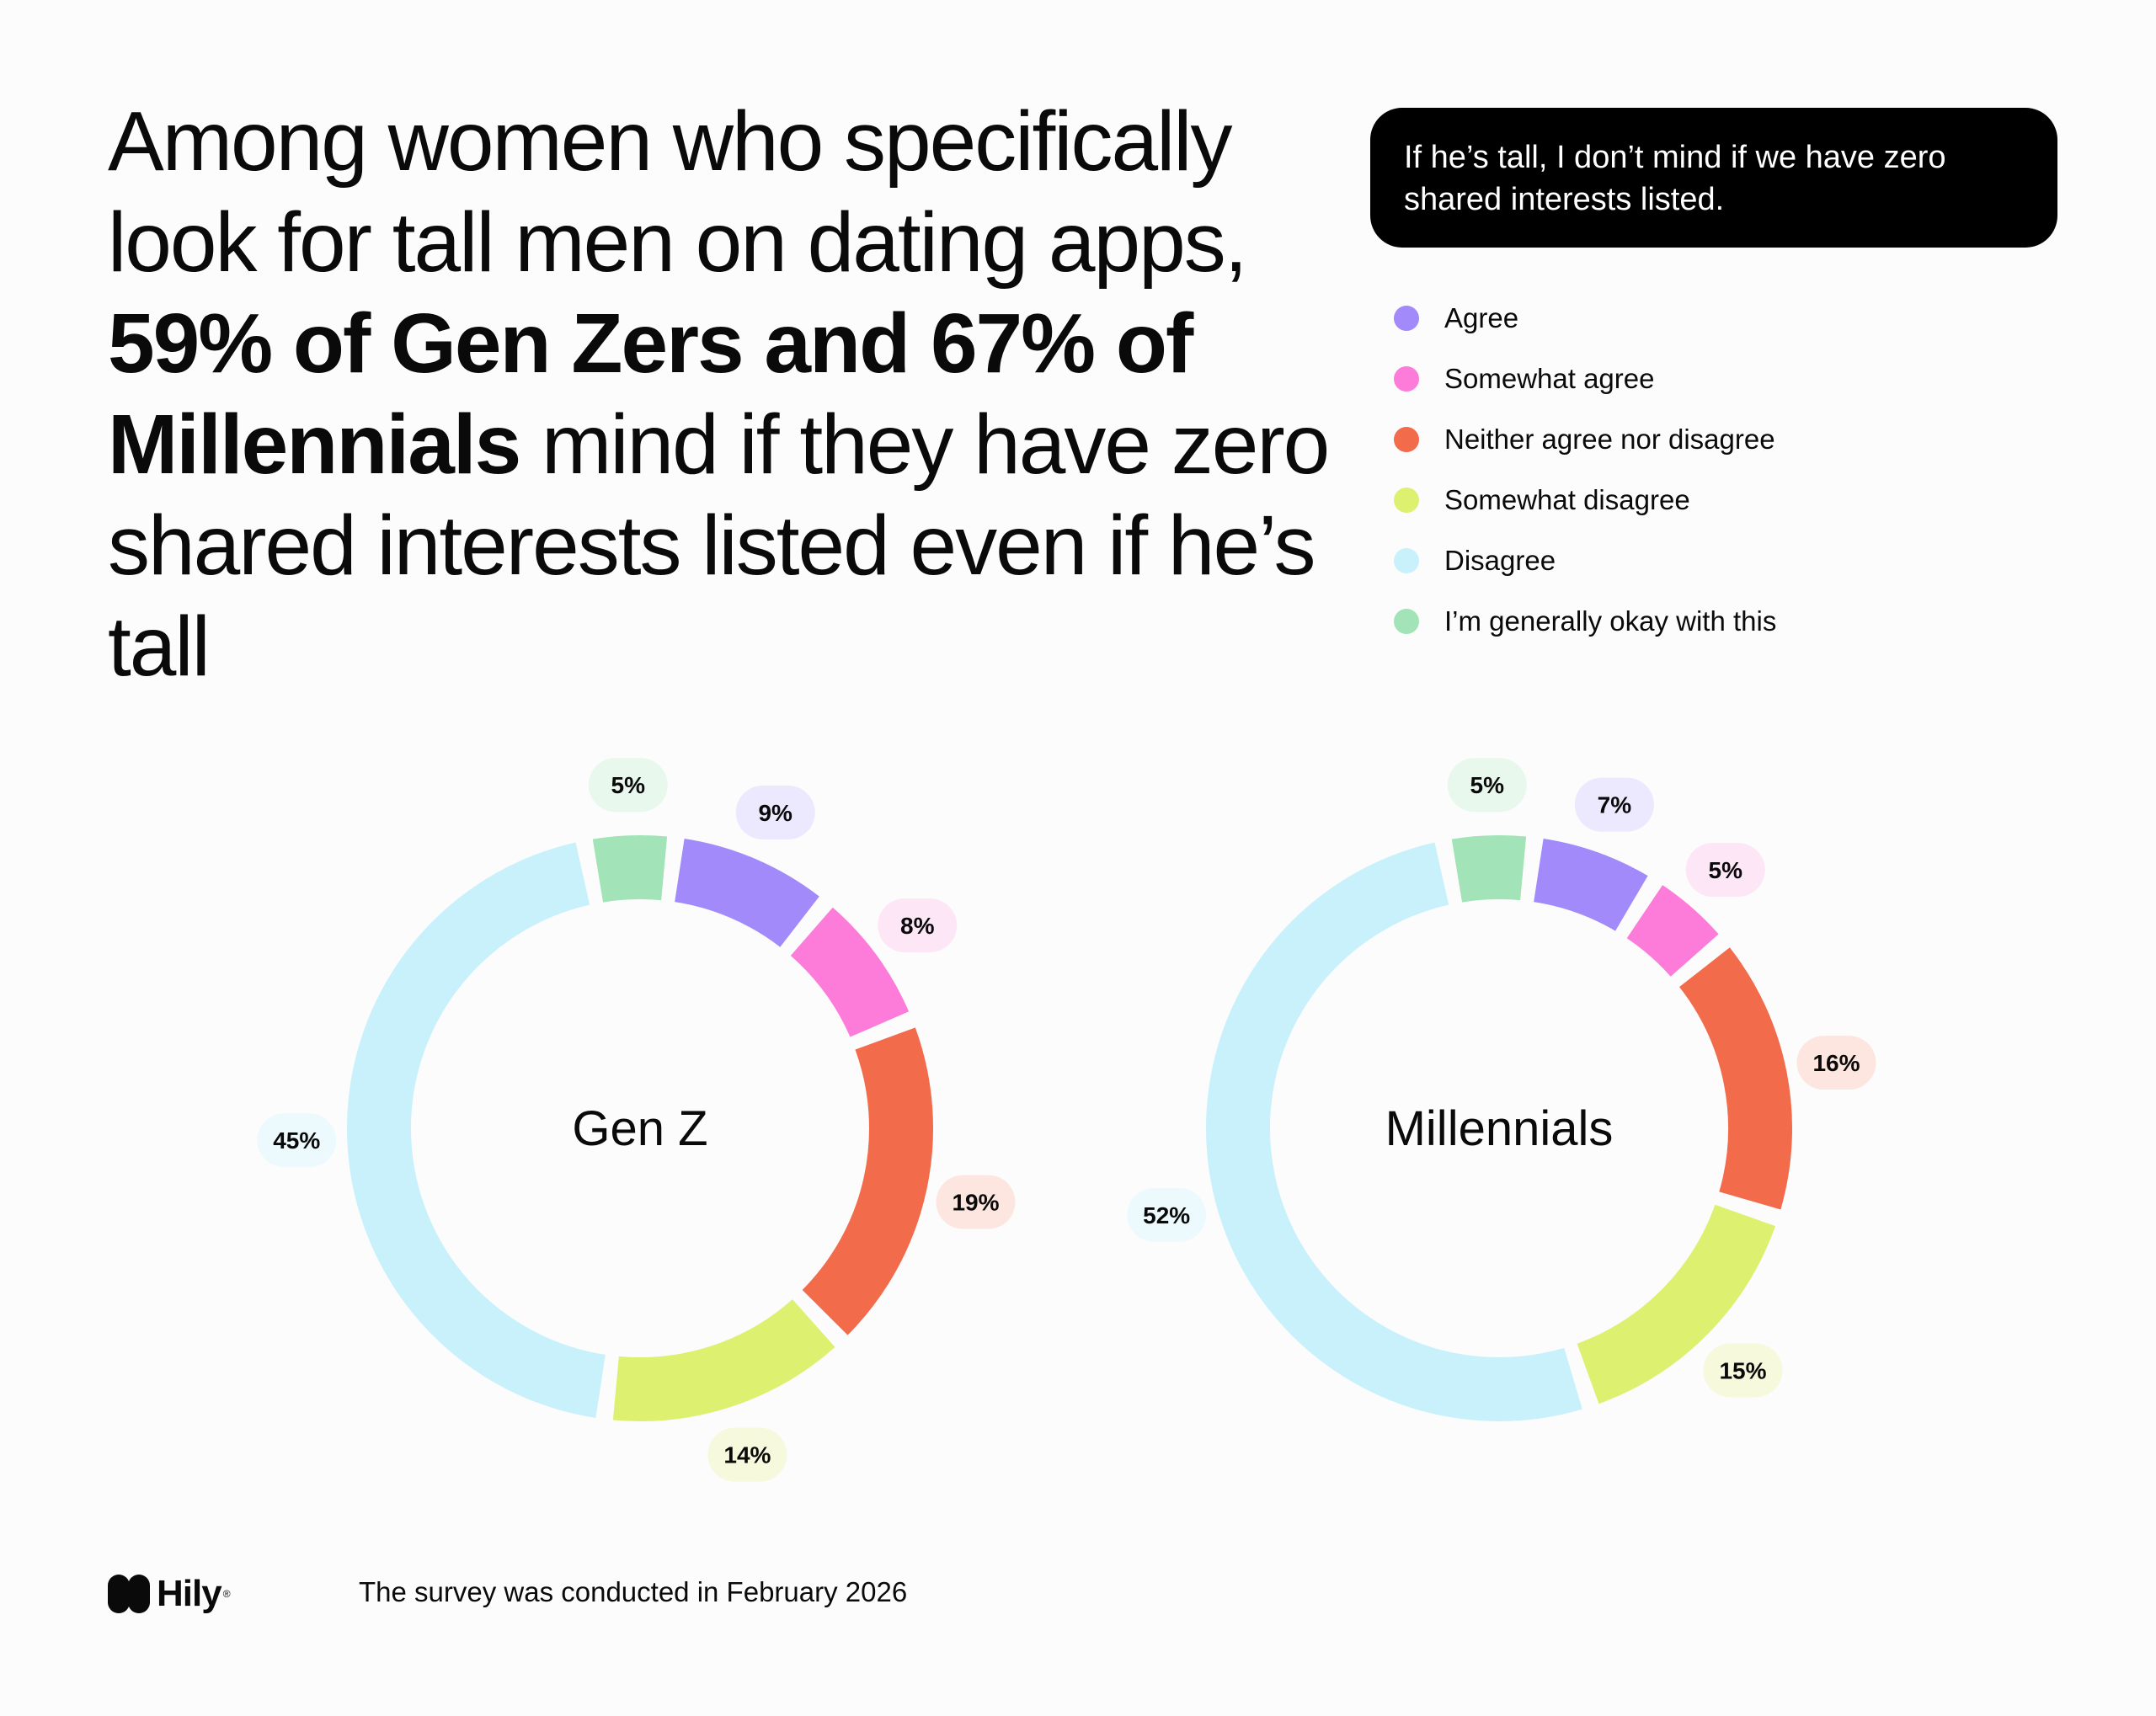  Describe the element at coordinates (639, 1128) in the screenshot. I see `donut-center-label: Gen Z` at that location.